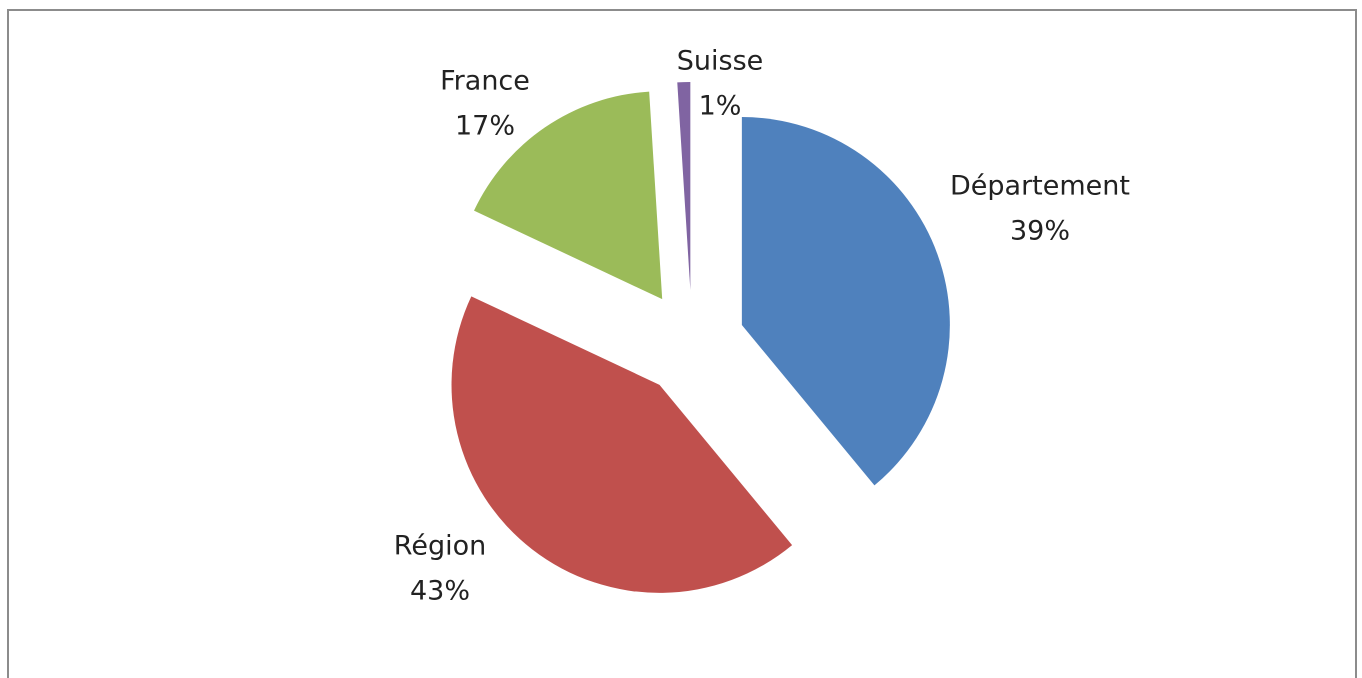  Describe the element at coordinates (440, 591) in the screenshot. I see `slice-value-label: 43%` at that location.